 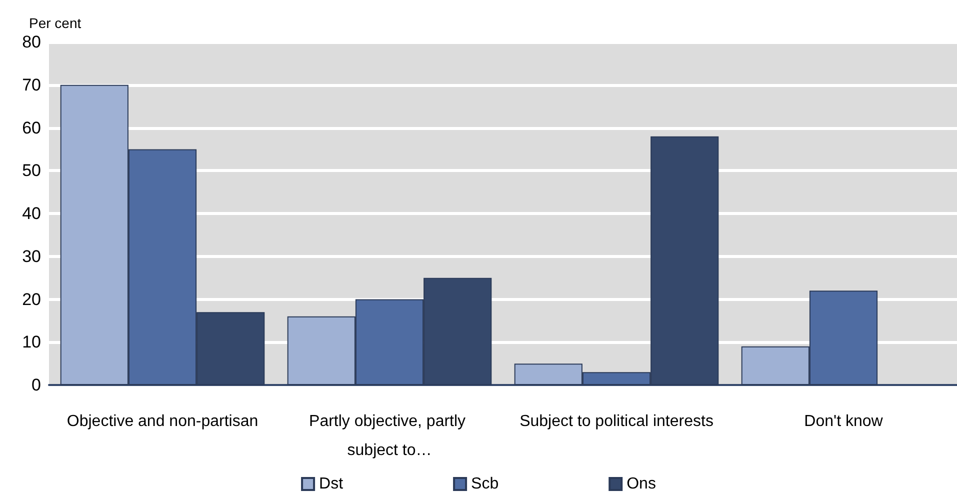 What do you see at coordinates (485, 484) in the screenshot?
I see `legend-label: Scb` at bounding box center [485, 484].